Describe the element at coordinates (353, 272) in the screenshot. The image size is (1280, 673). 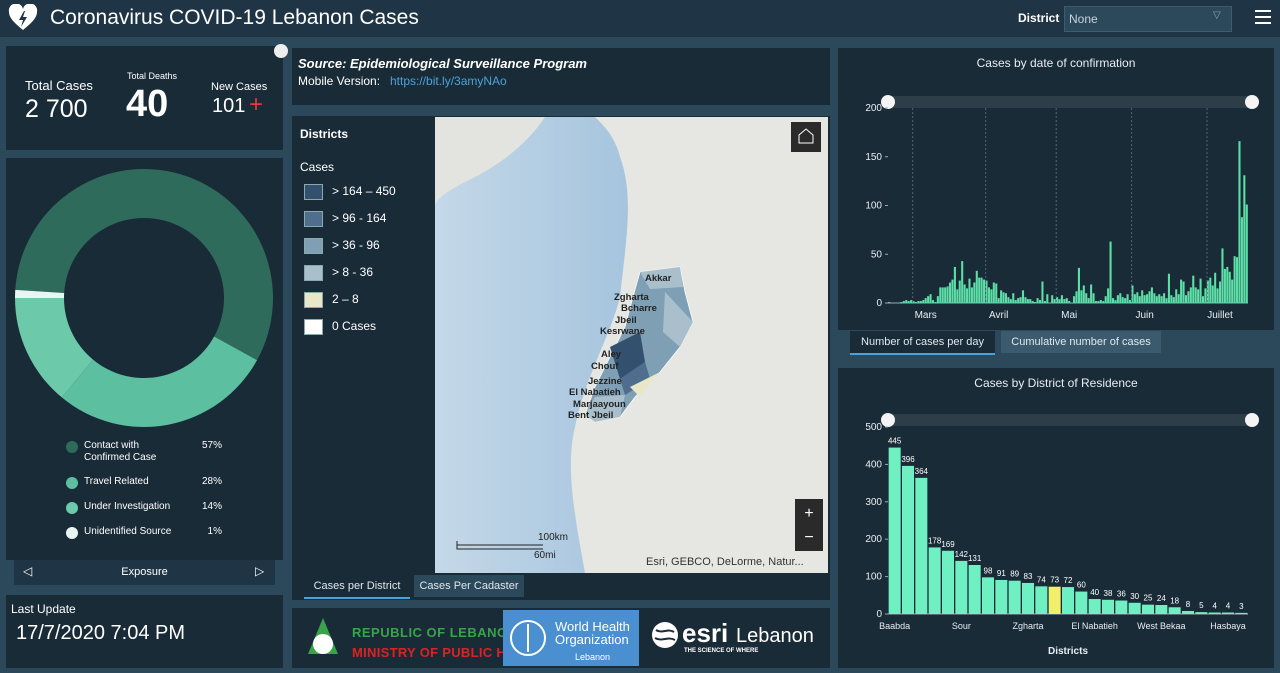
I see `legend-label: > 8 - 36` at that location.